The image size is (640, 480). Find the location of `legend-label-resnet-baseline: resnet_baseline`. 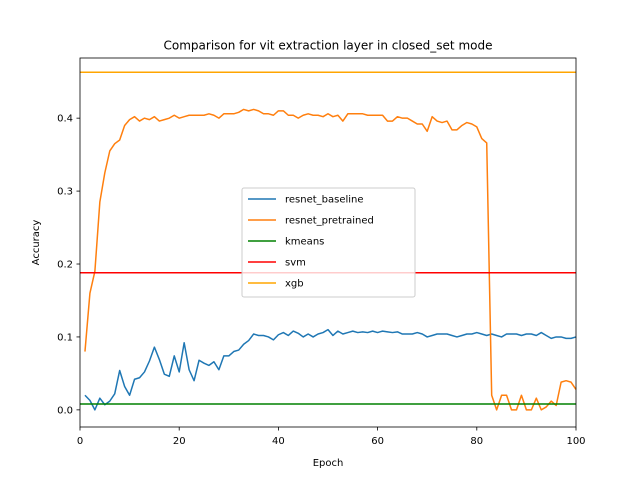

legend-label-resnet-baseline: resnet_baseline is located at coordinates (324, 200).